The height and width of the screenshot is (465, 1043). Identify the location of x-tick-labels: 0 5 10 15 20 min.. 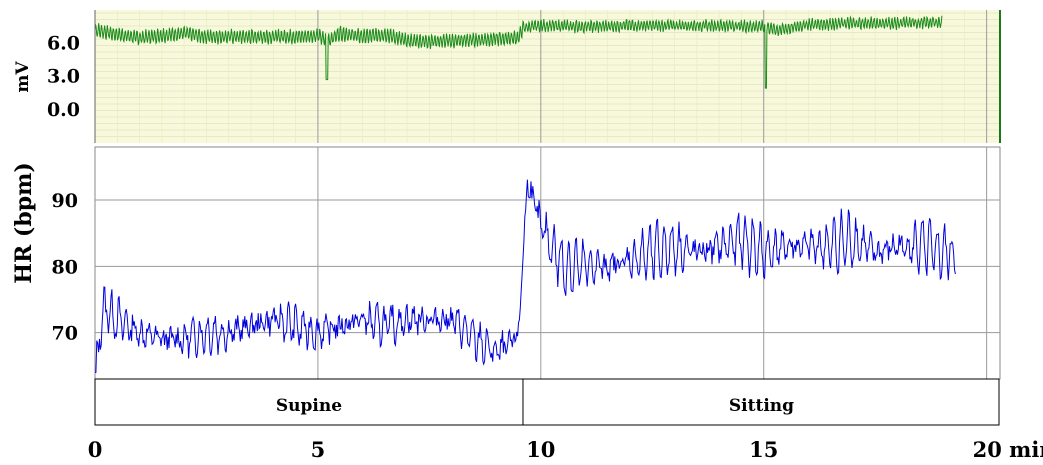
(565, 449).